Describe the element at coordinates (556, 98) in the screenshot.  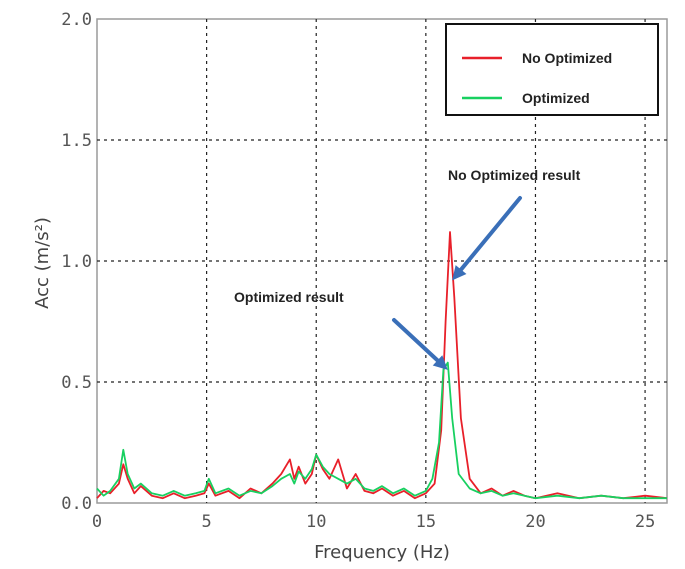
I see `legend-label-optimized: Optimized` at that location.